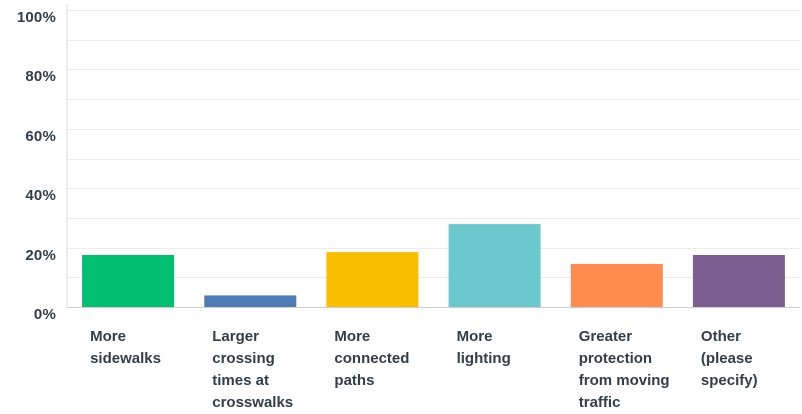  Describe the element at coordinates (40, 136) in the screenshot. I see `y-tick-label: 60%` at that location.